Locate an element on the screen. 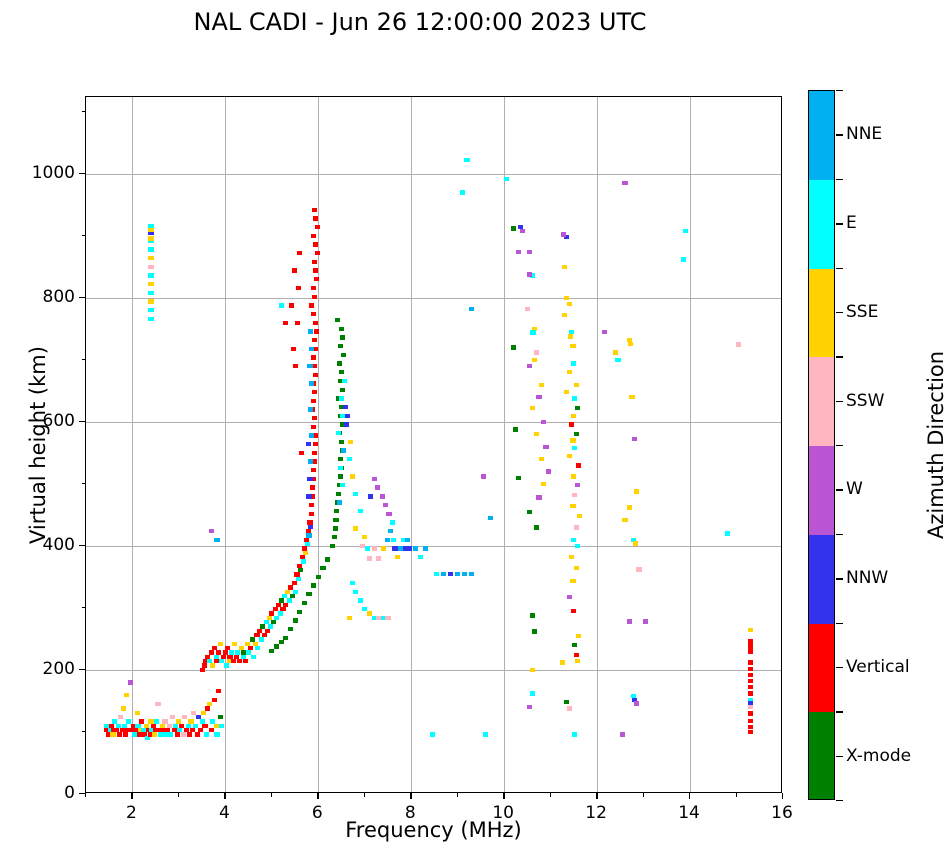  colorbar-segment is located at coordinates (821, 668).